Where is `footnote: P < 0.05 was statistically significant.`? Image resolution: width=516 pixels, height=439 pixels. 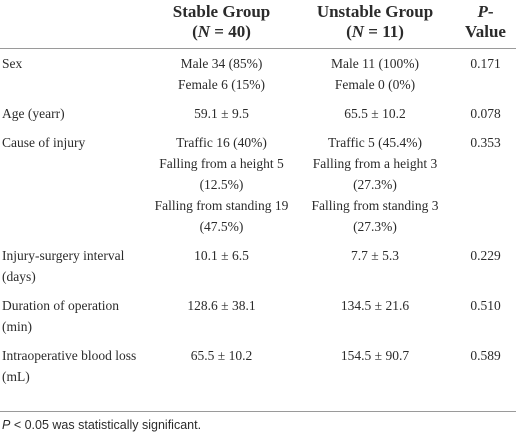
footnote: P < 0.05 was statistically significant. is located at coordinates (101, 425).